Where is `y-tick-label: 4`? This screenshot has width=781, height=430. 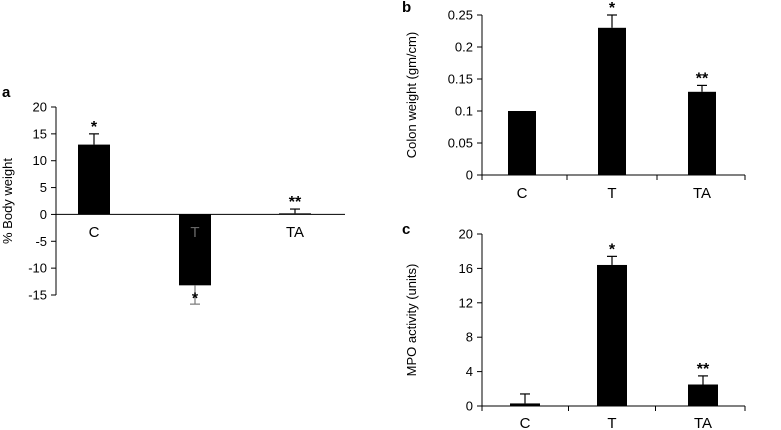
y-tick-label: 4 is located at coordinates (469, 371).